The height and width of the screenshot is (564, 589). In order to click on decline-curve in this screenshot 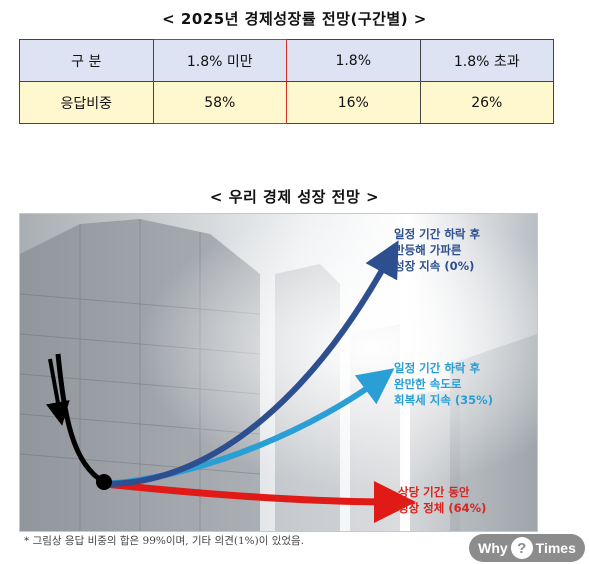, I will do `click(80, 419)`.